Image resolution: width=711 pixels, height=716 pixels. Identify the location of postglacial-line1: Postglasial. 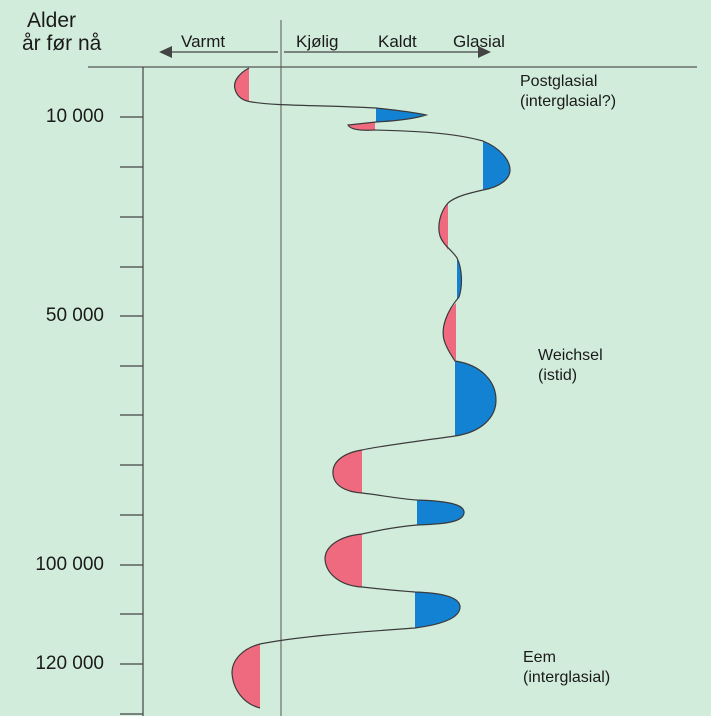
(559, 81).